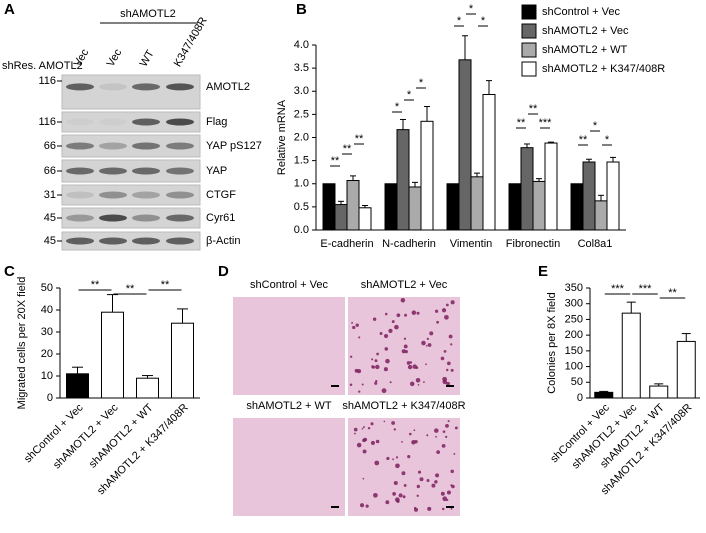 Image resolution: width=706 pixels, height=533 pixels. I want to click on y-tick-label: 50, so click(47, 288).